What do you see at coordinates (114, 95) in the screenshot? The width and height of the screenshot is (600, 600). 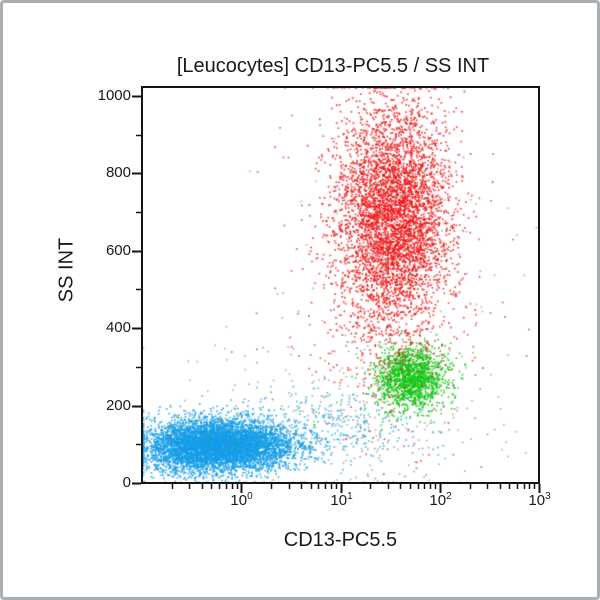 I see `y-tick-label: 1000` at bounding box center [114, 95].